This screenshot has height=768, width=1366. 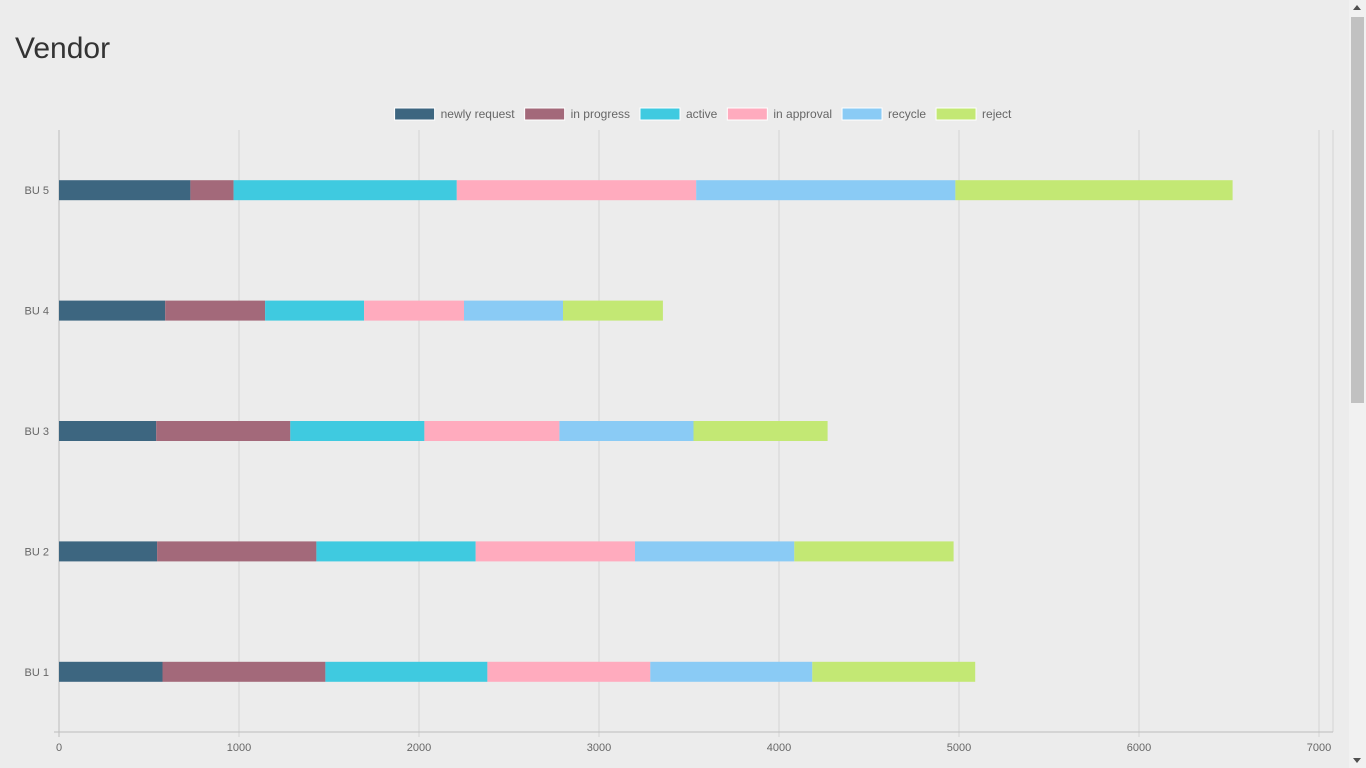 I want to click on legend-label: active, so click(x=702, y=114).